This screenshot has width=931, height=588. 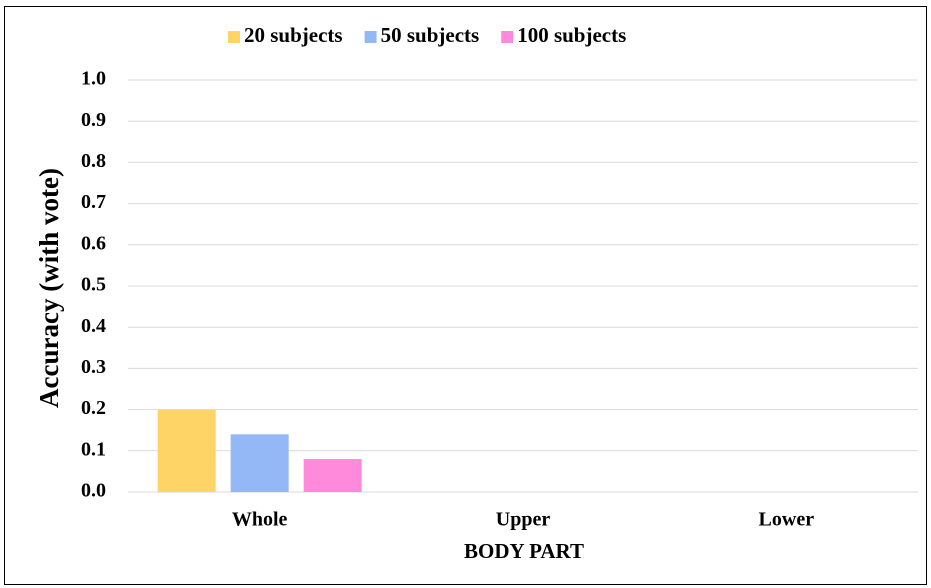 What do you see at coordinates (93, 285) in the screenshot?
I see `y-tick-label: 0.5` at bounding box center [93, 285].